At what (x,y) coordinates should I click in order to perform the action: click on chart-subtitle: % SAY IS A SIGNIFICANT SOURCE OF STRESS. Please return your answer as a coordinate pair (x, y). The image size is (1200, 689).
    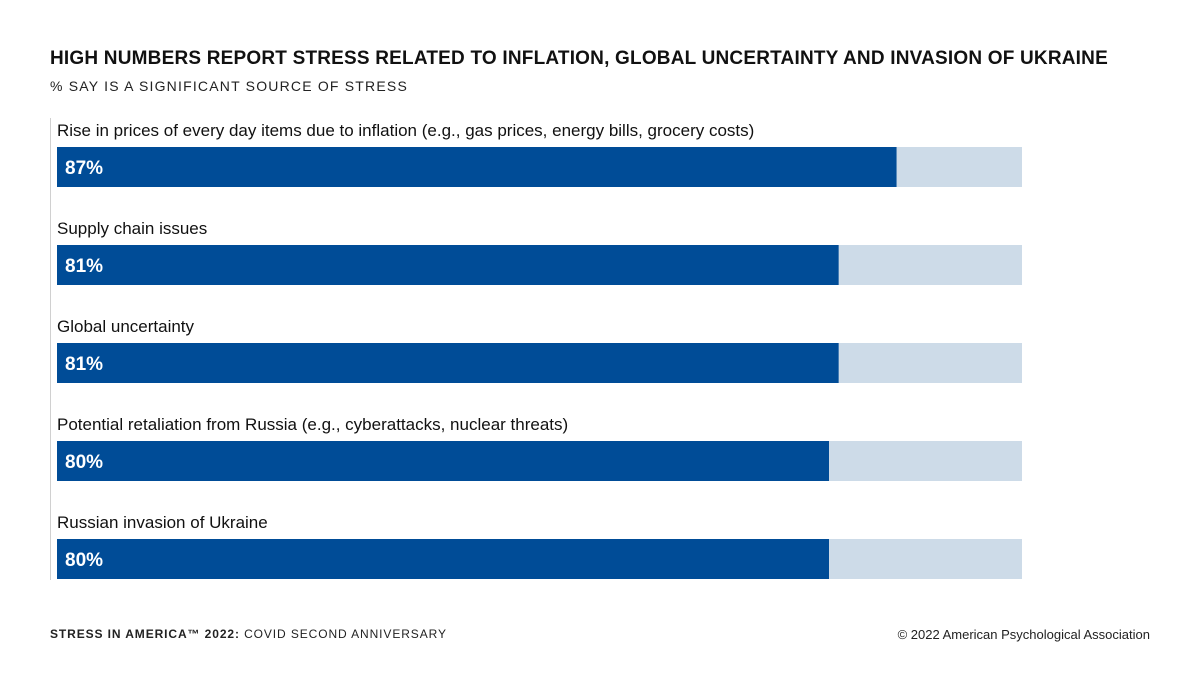
    Looking at the image, I should click on (229, 86).